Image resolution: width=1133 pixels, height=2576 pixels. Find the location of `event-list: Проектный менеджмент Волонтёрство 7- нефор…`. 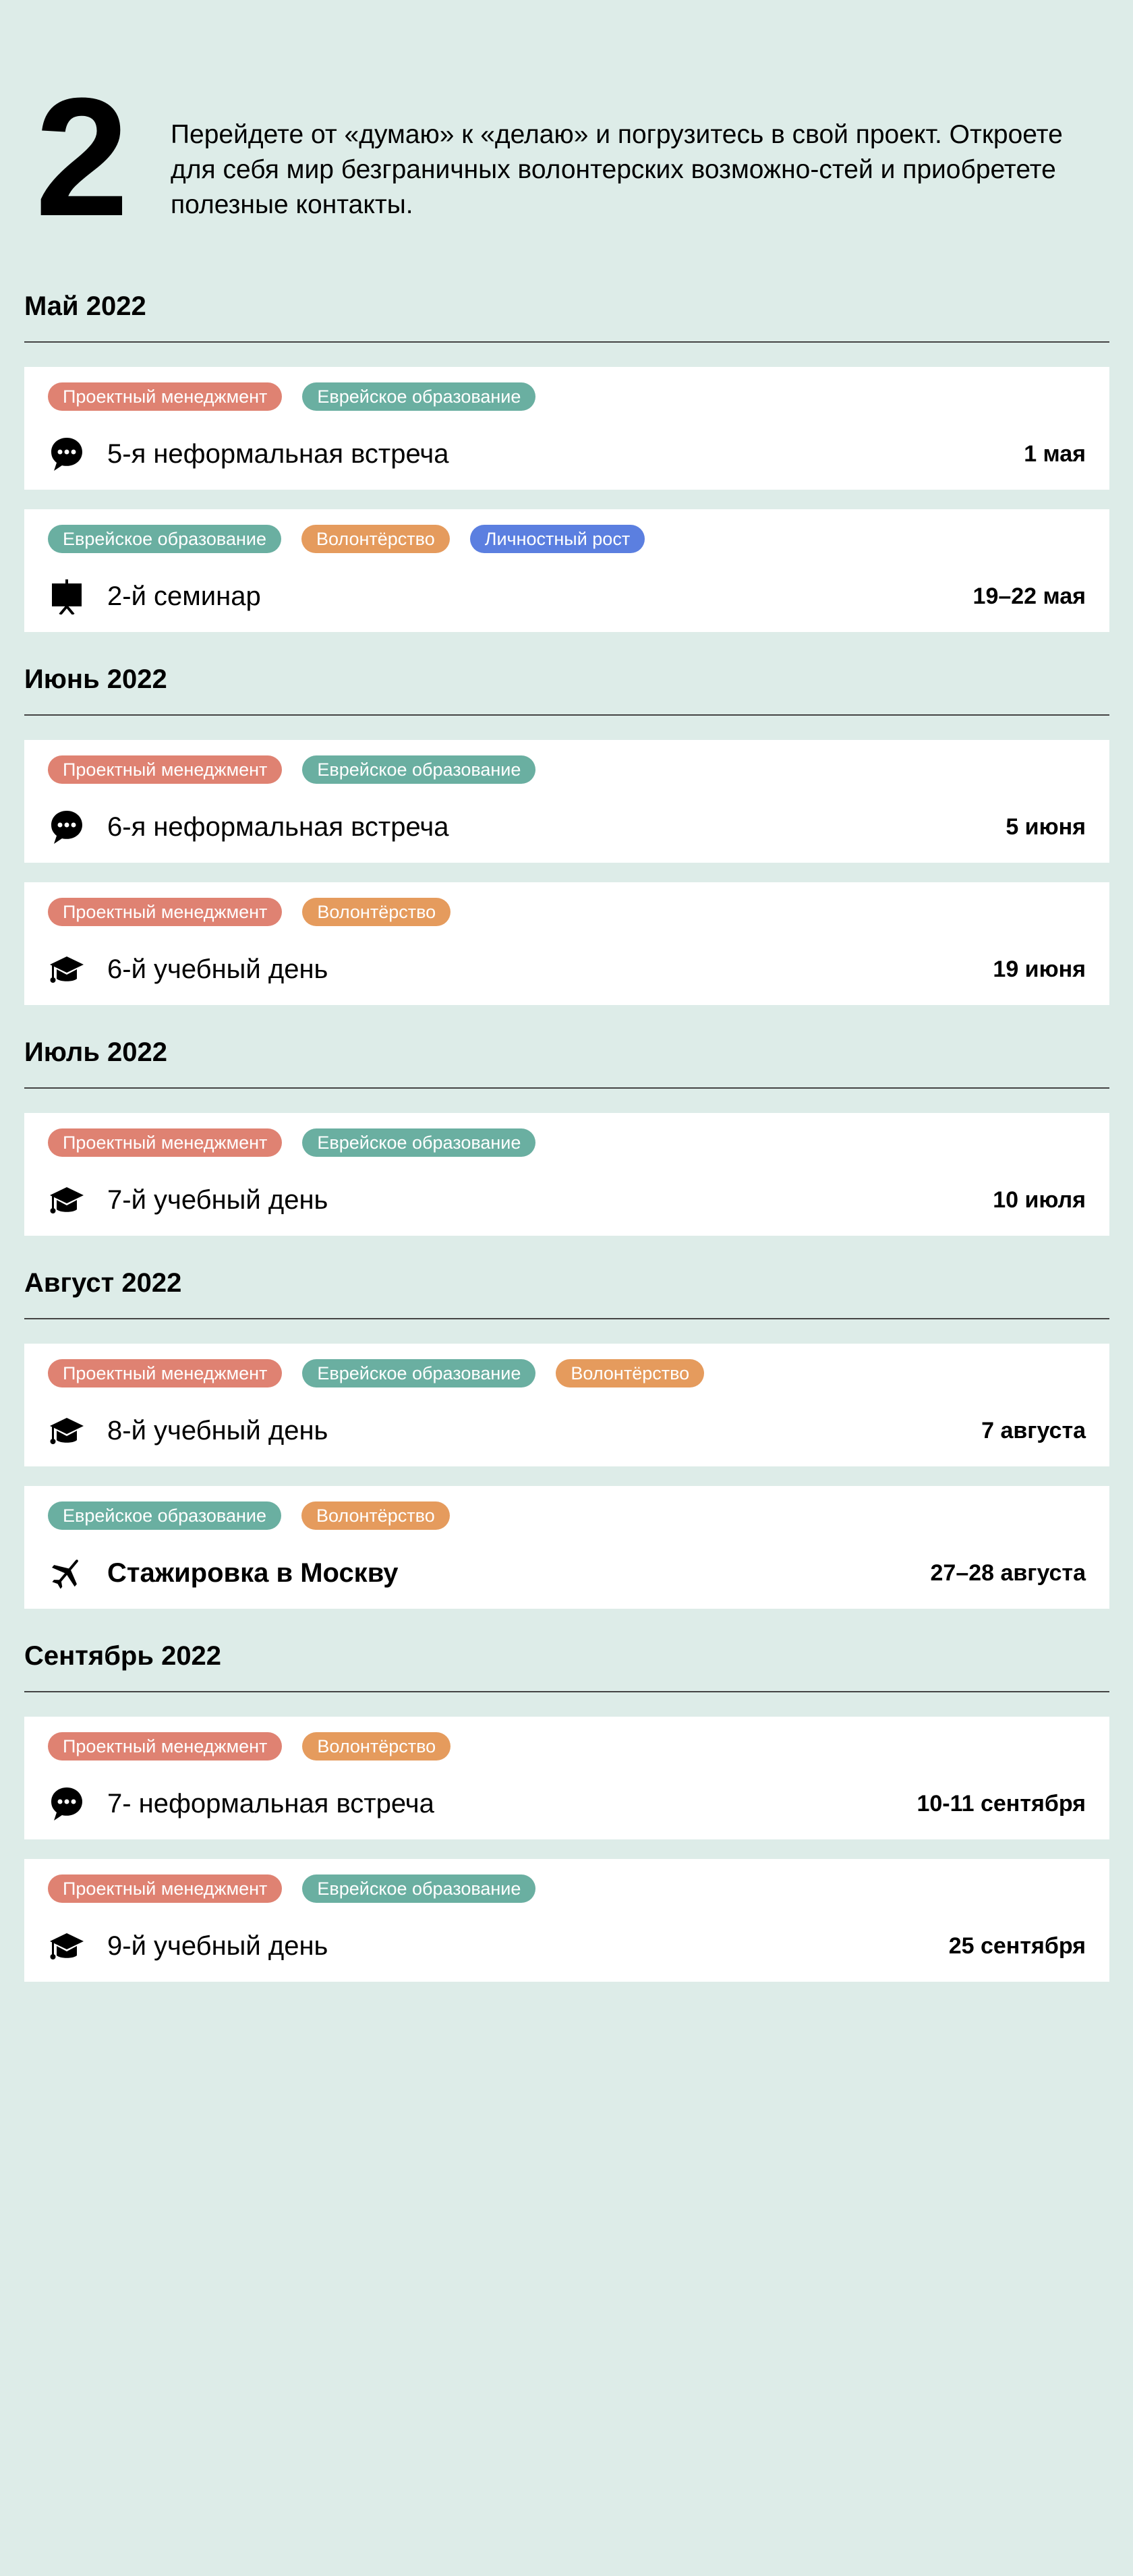

event-list: Проектный менеджмент Волонтёрство 7- нефор… is located at coordinates (566, 1849).